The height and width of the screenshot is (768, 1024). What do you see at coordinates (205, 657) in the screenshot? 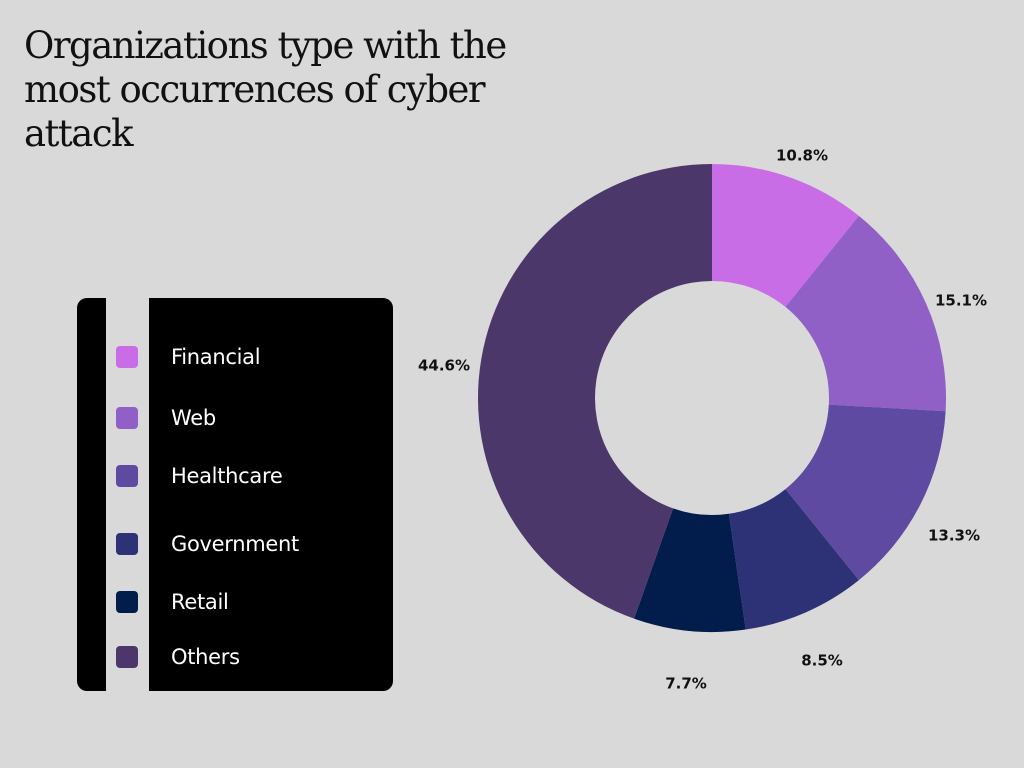
I see `legend-label-others: Others` at bounding box center [205, 657].